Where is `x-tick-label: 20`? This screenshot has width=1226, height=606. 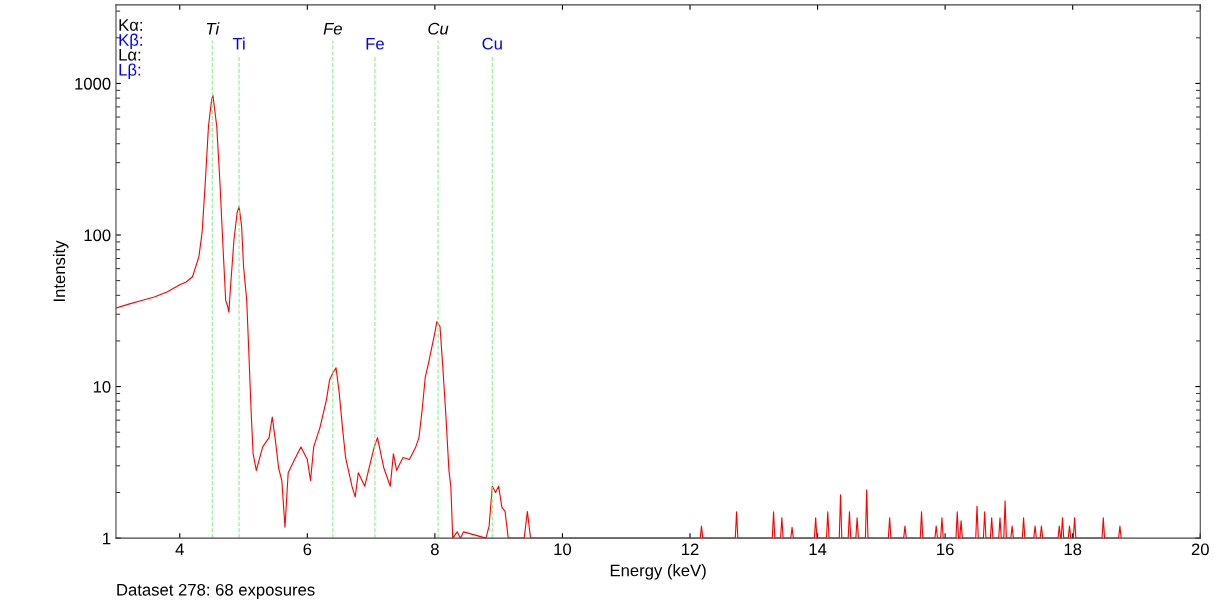
x-tick-label: 20 is located at coordinates (1200, 549).